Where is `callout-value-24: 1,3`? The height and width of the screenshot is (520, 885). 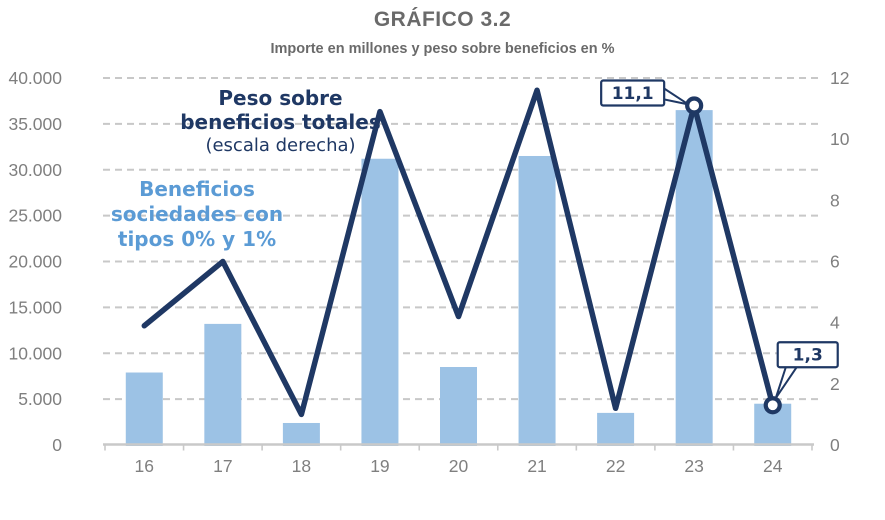
callout-value-24: 1,3 is located at coordinates (808, 356).